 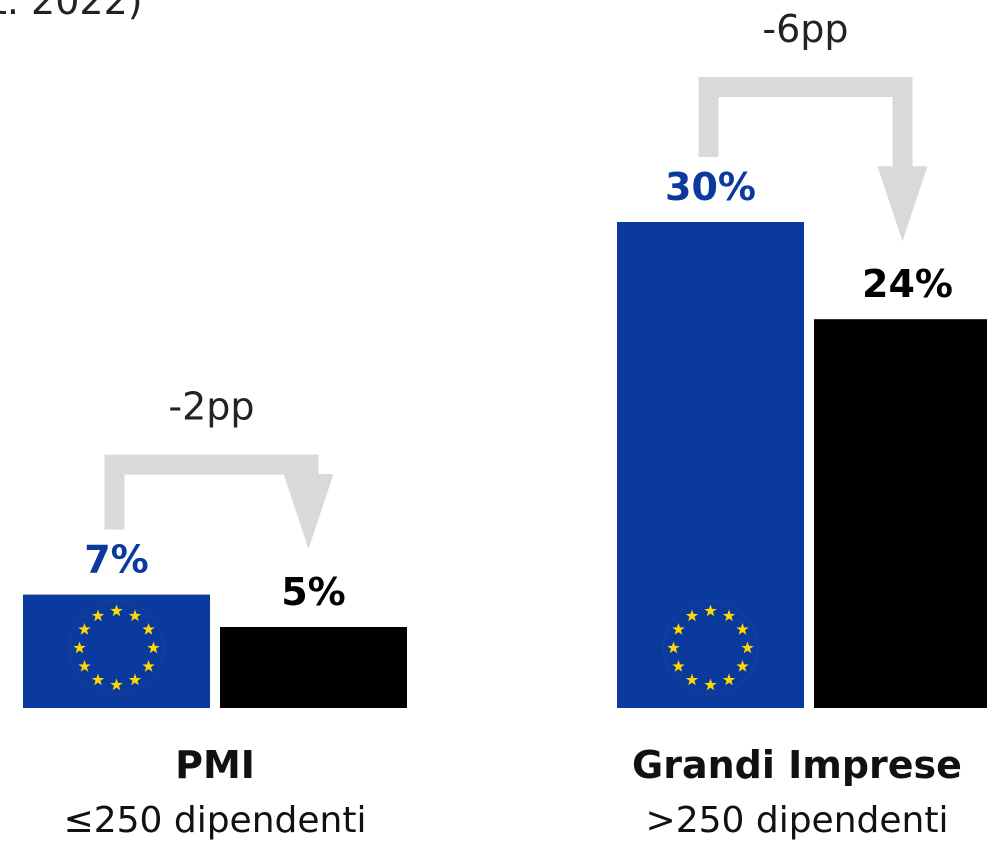 What do you see at coordinates (211, 407) in the screenshot?
I see `annotation: -2pp` at bounding box center [211, 407].